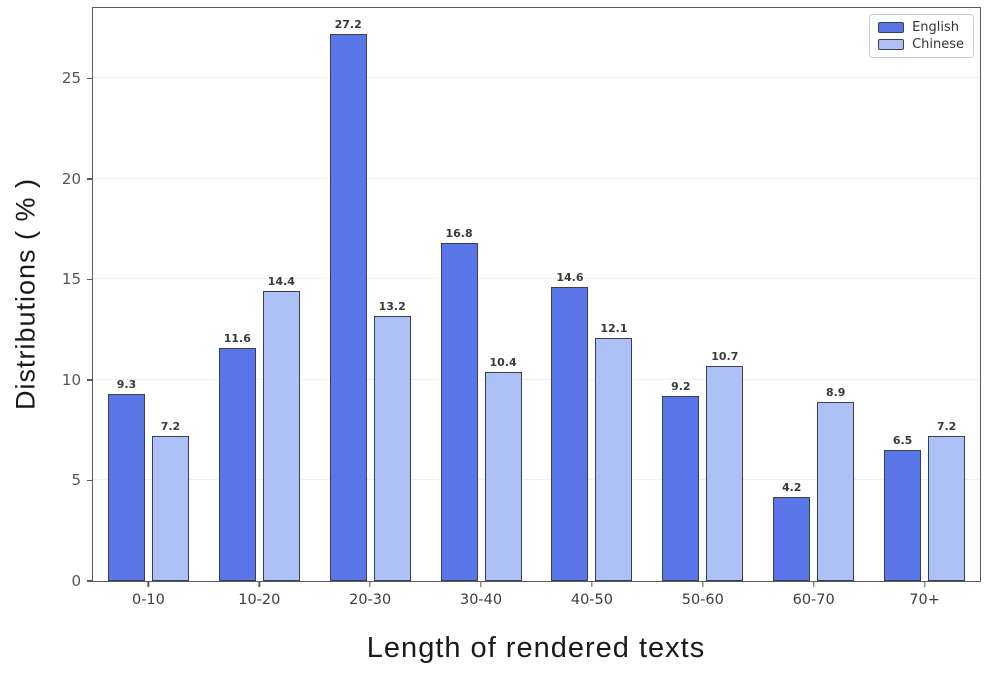 The image size is (996, 675). Describe the element at coordinates (921, 36) in the screenshot. I see `legend: English Chinese` at that location.